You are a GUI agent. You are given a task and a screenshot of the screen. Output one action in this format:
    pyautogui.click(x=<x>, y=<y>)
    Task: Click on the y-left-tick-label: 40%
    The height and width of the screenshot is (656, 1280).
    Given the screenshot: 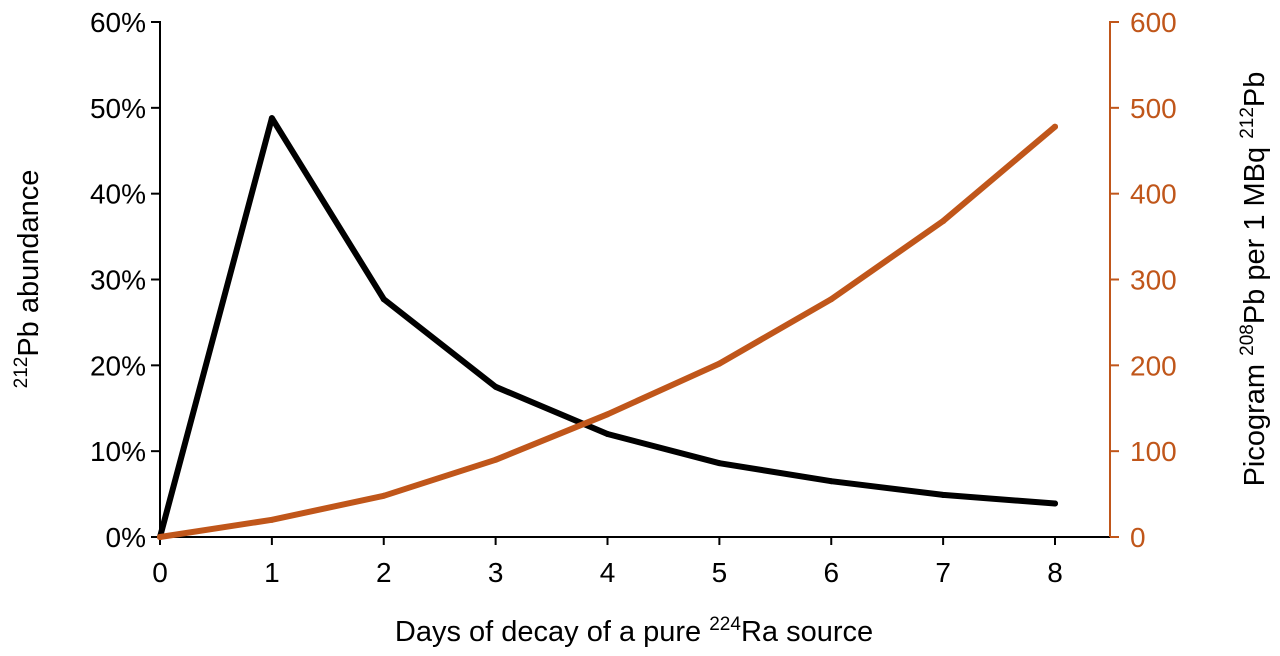 What is the action you would take?
    pyautogui.click(x=118, y=194)
    